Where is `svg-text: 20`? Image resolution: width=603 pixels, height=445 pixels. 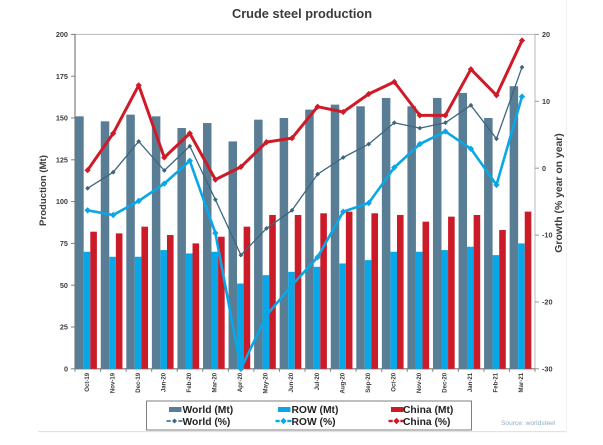 svg-text: 20 is located at coordinates (546, 34).